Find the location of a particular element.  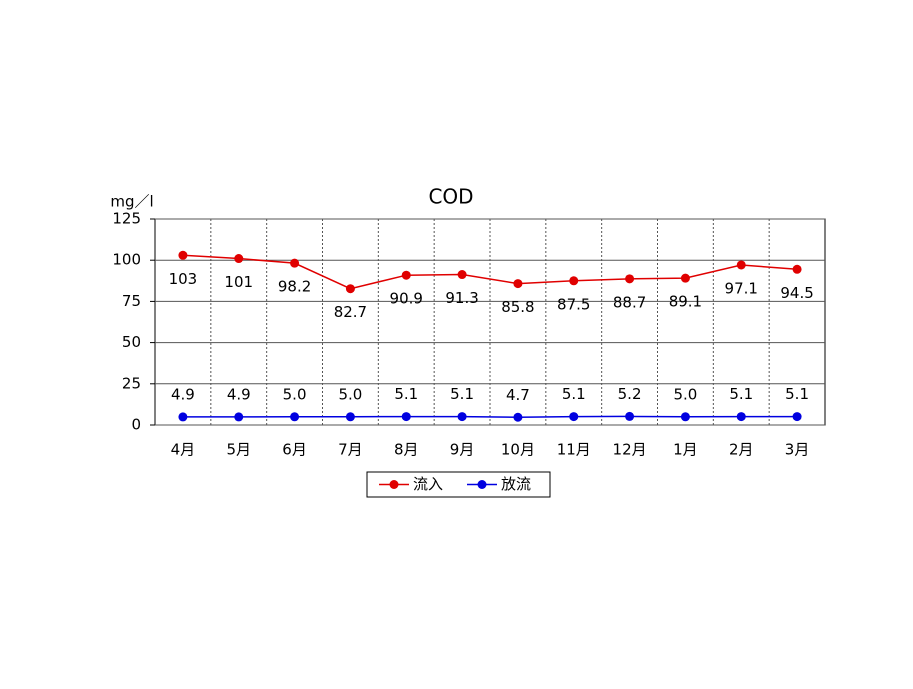

data-label: 85.8 is located at coordinates (517, 307).